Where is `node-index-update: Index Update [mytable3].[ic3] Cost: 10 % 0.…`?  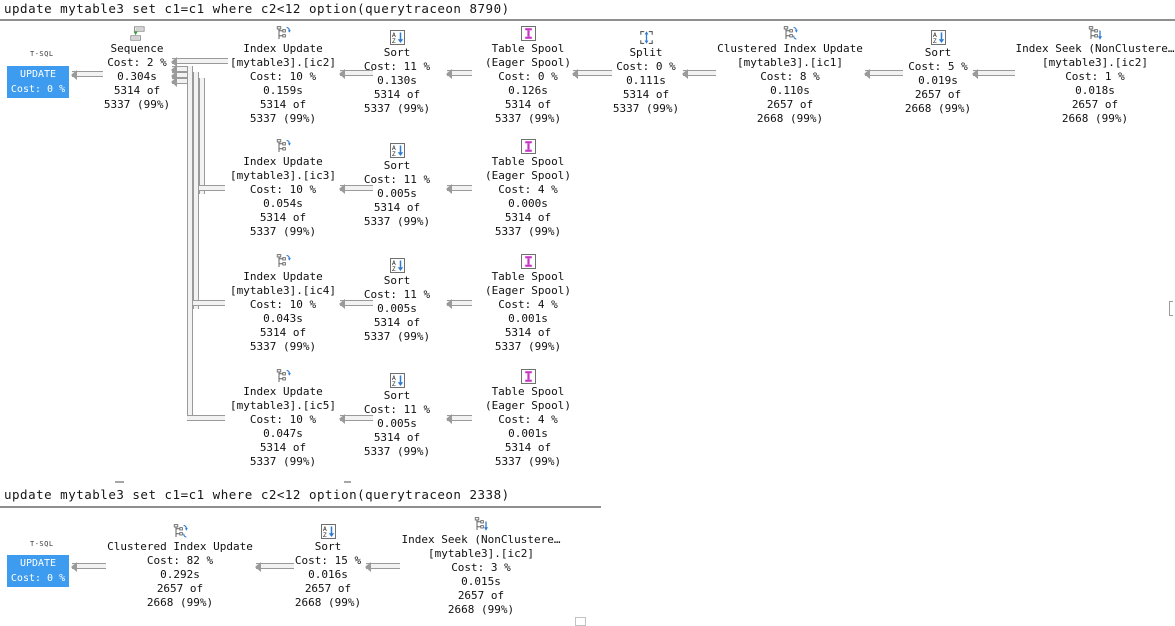
node-index-update: Index Update [mytable3].[ic3] Cost: 10 % 0.… is located at coordinates (283, 189).